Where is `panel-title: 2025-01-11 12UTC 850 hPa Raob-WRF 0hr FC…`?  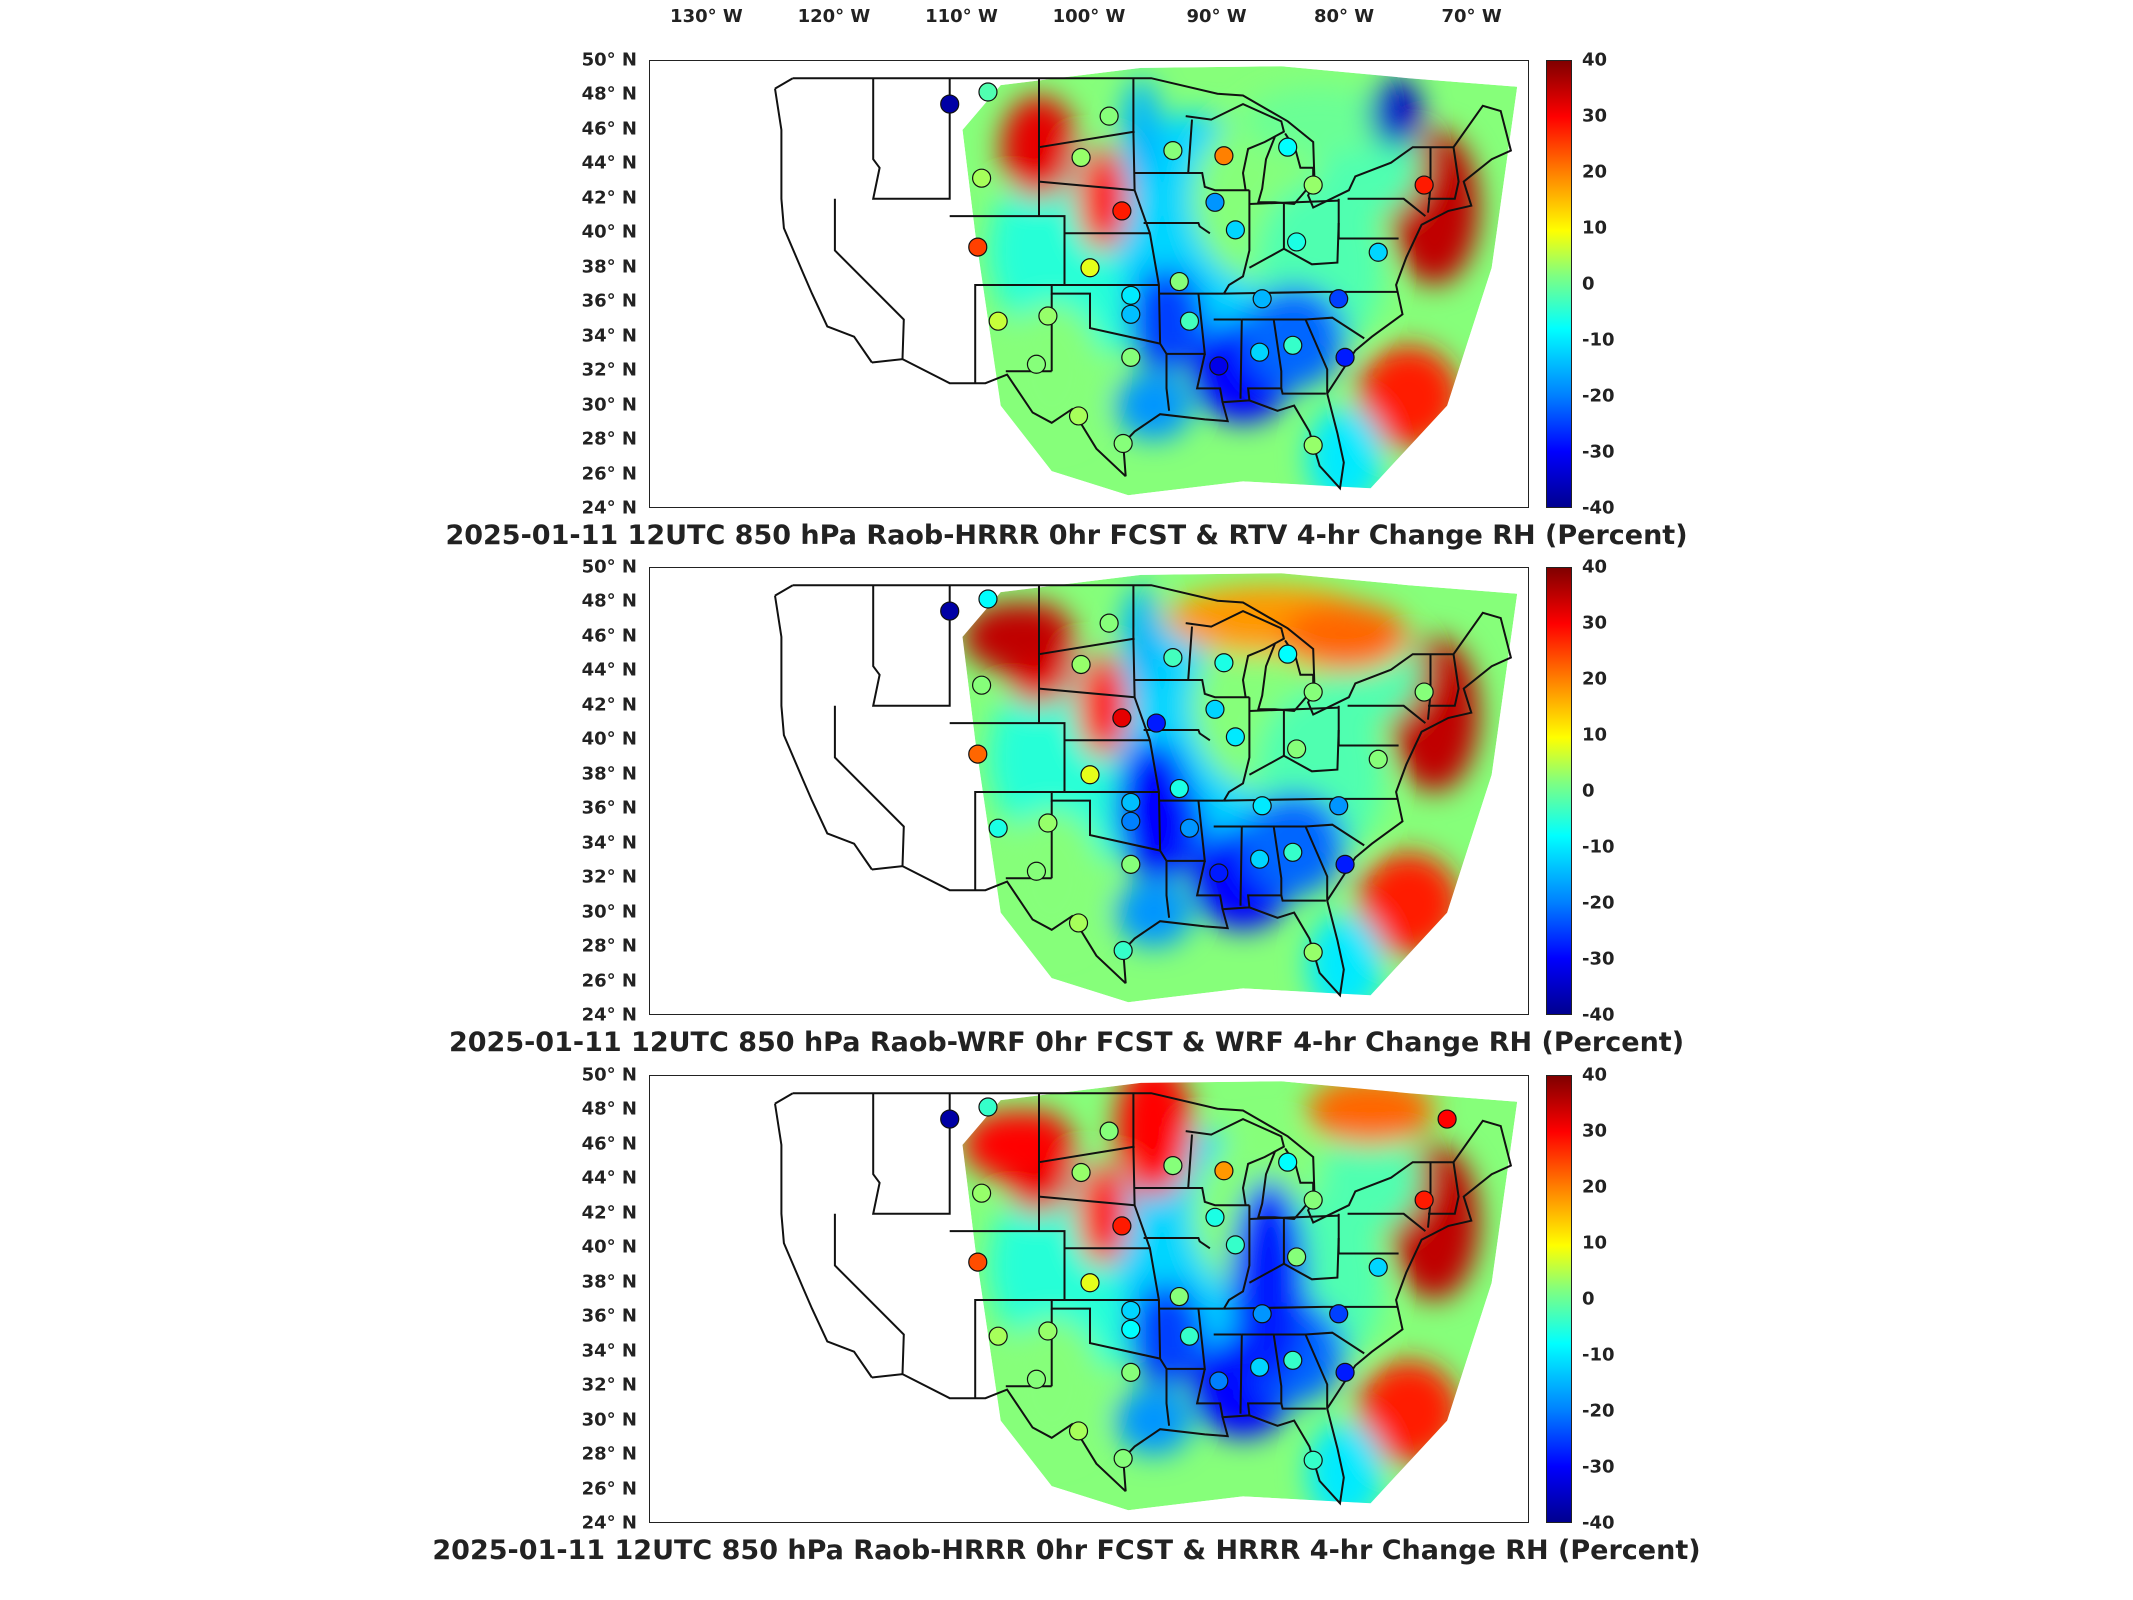
panel-title: 2025-01-11 12UTC 850 hPa Raob-WRF 0hr FC… is located at coordinates (1066, 1042).